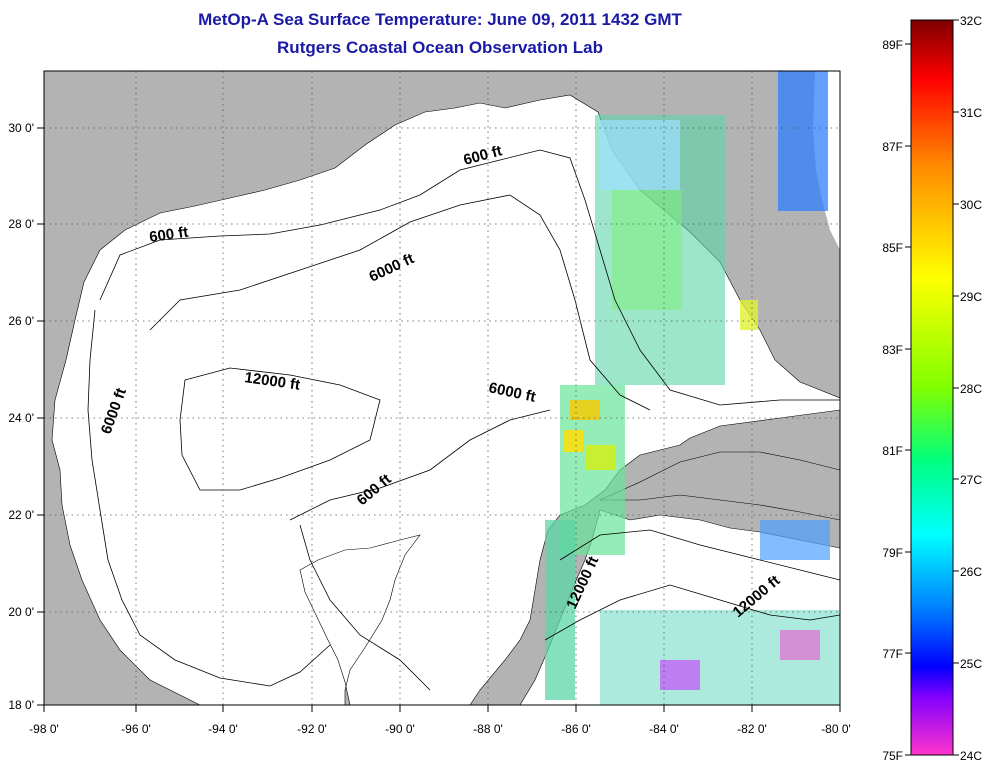 The image size is (992, 770). I want to click on fahrenheit-label: 87F, so click(892, 147).